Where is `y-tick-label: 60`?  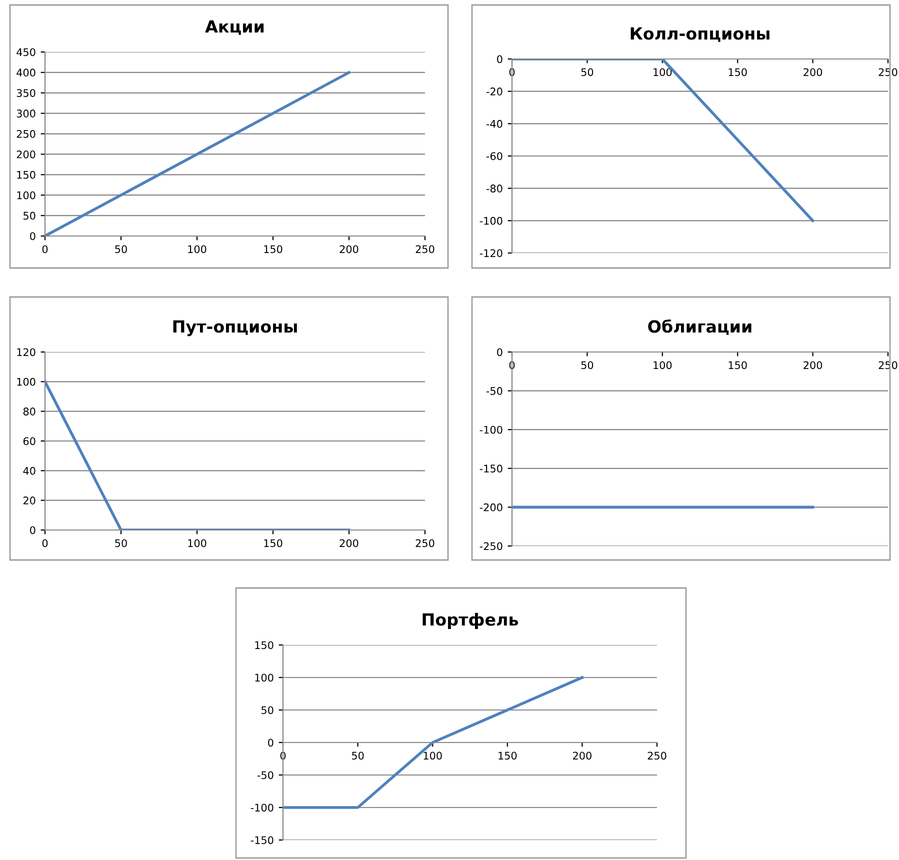 y-tick-label: 60 is located at coordinates (29, 441).